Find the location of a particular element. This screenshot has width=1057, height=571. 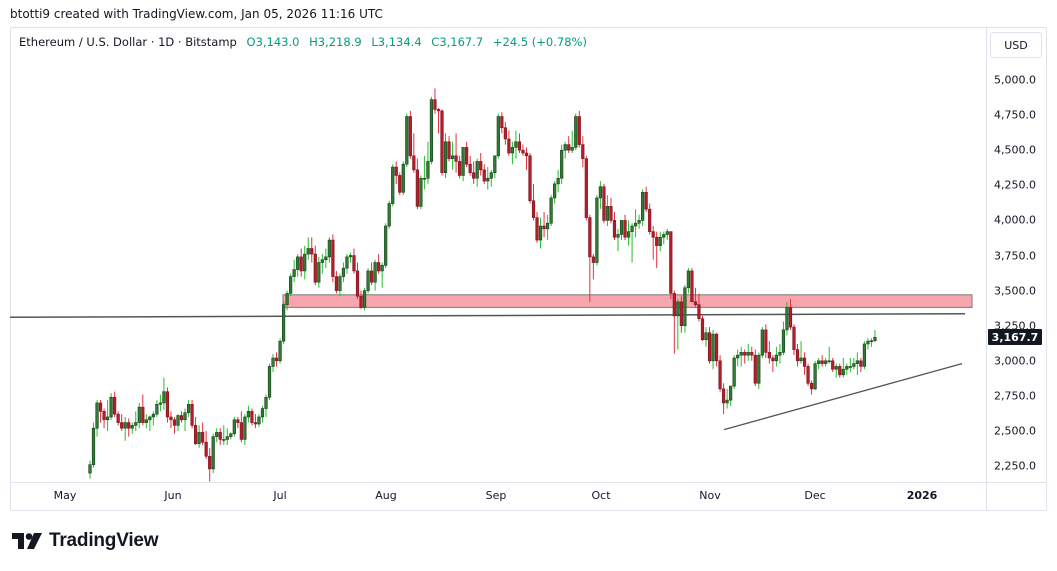

legend-open: O3,143.0 is located at coordinates (273, 42).